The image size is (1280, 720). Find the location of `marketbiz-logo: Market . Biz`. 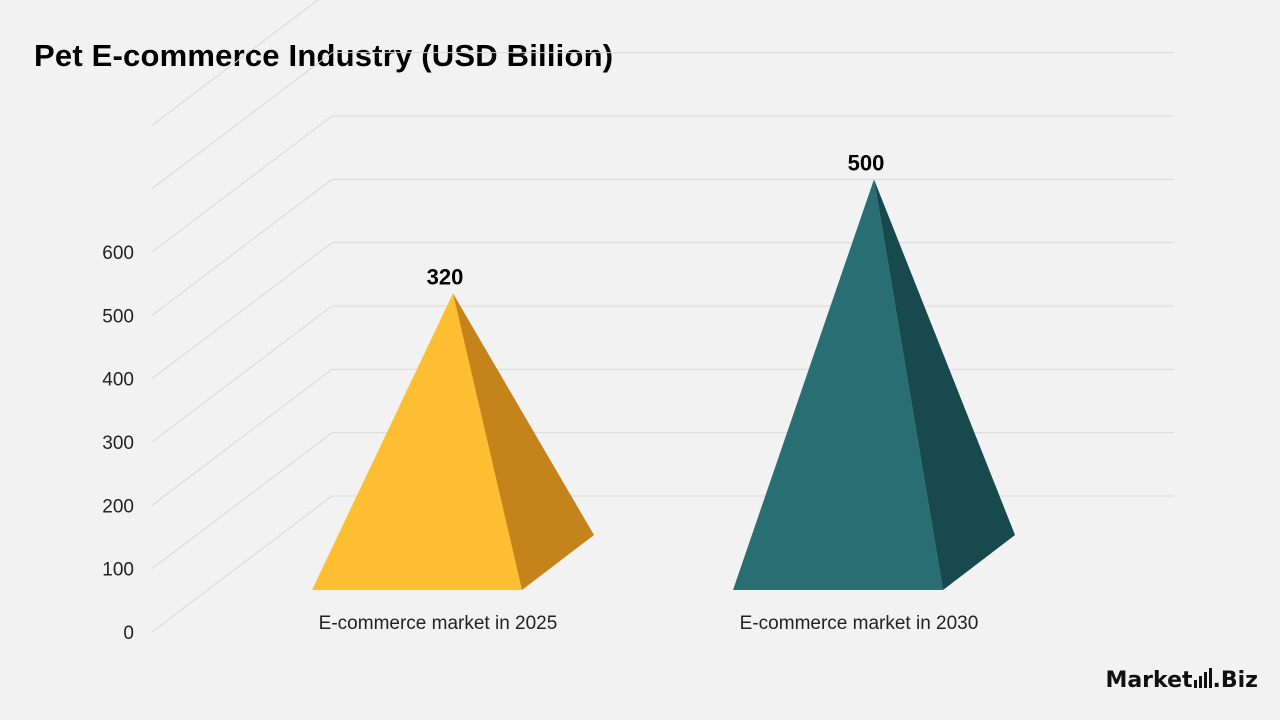

marketbiz-logo: Market . Biz is located at coordinates (1181, 680).